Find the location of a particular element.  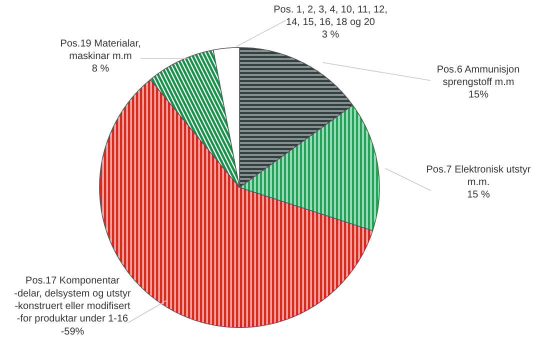

slice-label: Pos.6 Ammunisjon sprengstoff m.m 15% is located at coordinates (478, 82).